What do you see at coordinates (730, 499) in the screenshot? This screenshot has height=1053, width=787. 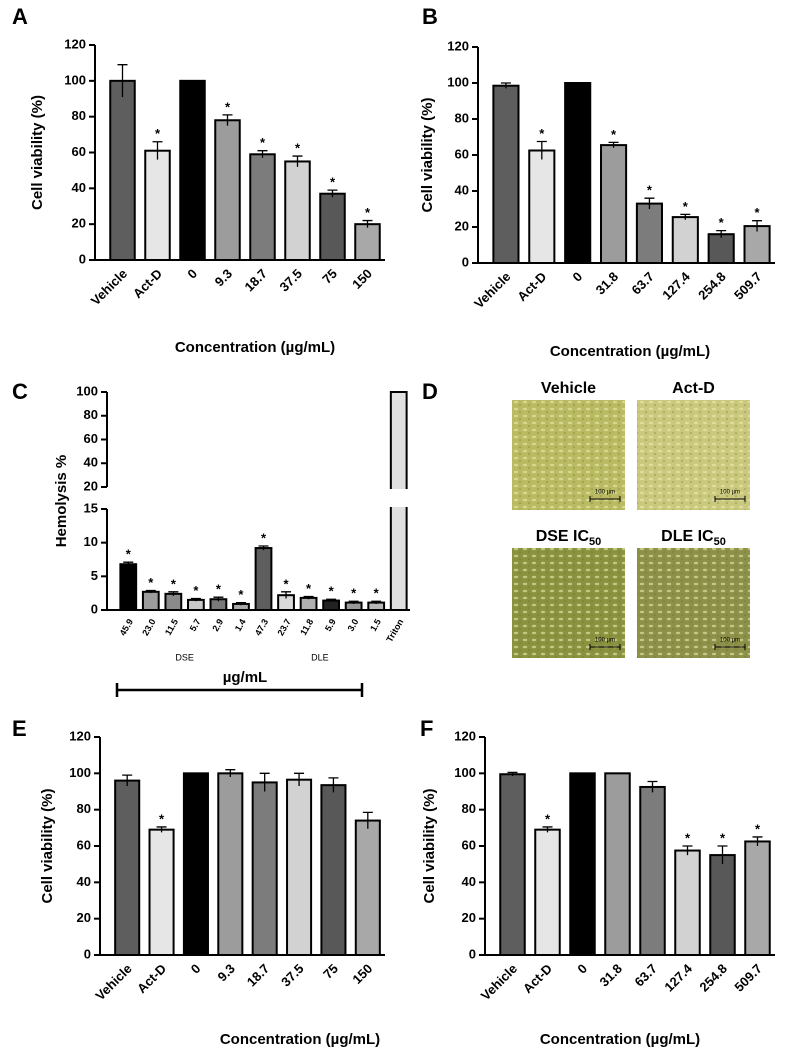 I see `scale-bar` at bounding box center [730, 499].